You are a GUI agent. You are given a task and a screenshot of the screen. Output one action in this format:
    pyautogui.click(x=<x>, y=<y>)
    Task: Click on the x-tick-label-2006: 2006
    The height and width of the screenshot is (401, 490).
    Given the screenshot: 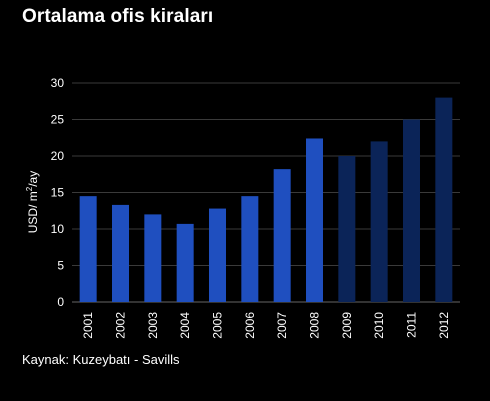 What is the action you would take?
    pyautogui.click(x=250, y=325)
    